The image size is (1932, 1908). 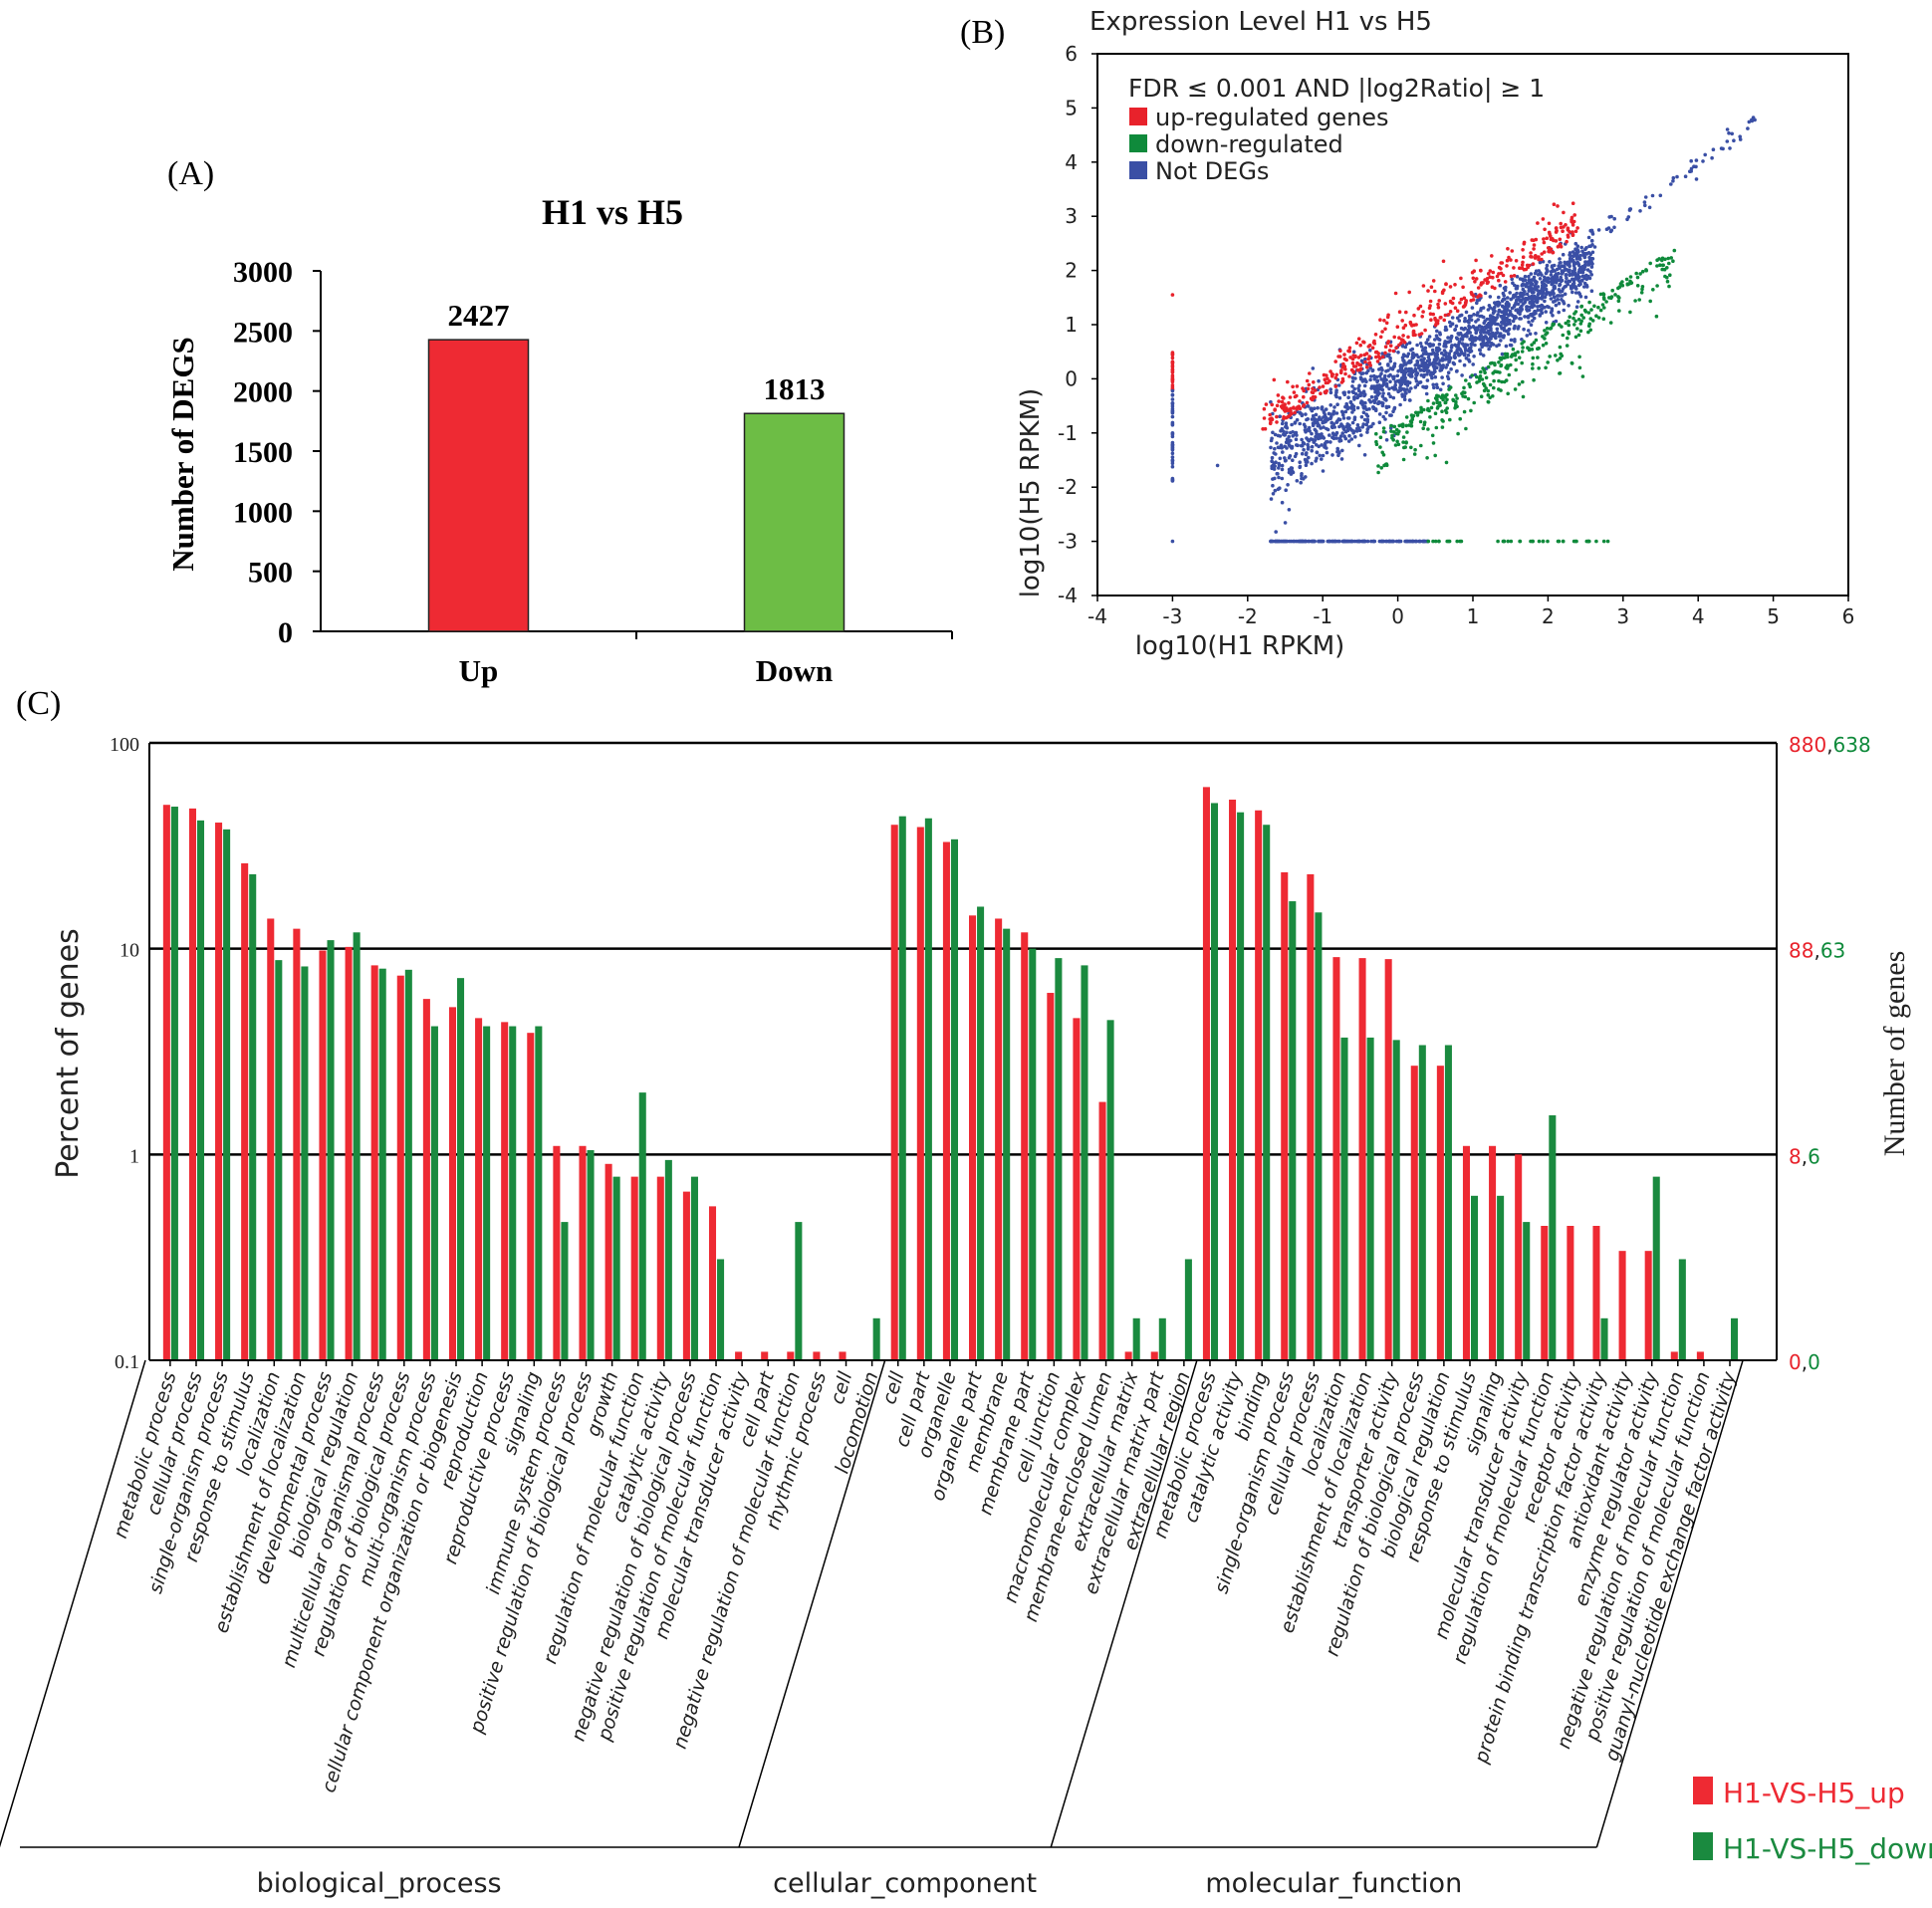 I want to click on chart-c-category-label: catalytic activity, so click(x=642, y=1447).